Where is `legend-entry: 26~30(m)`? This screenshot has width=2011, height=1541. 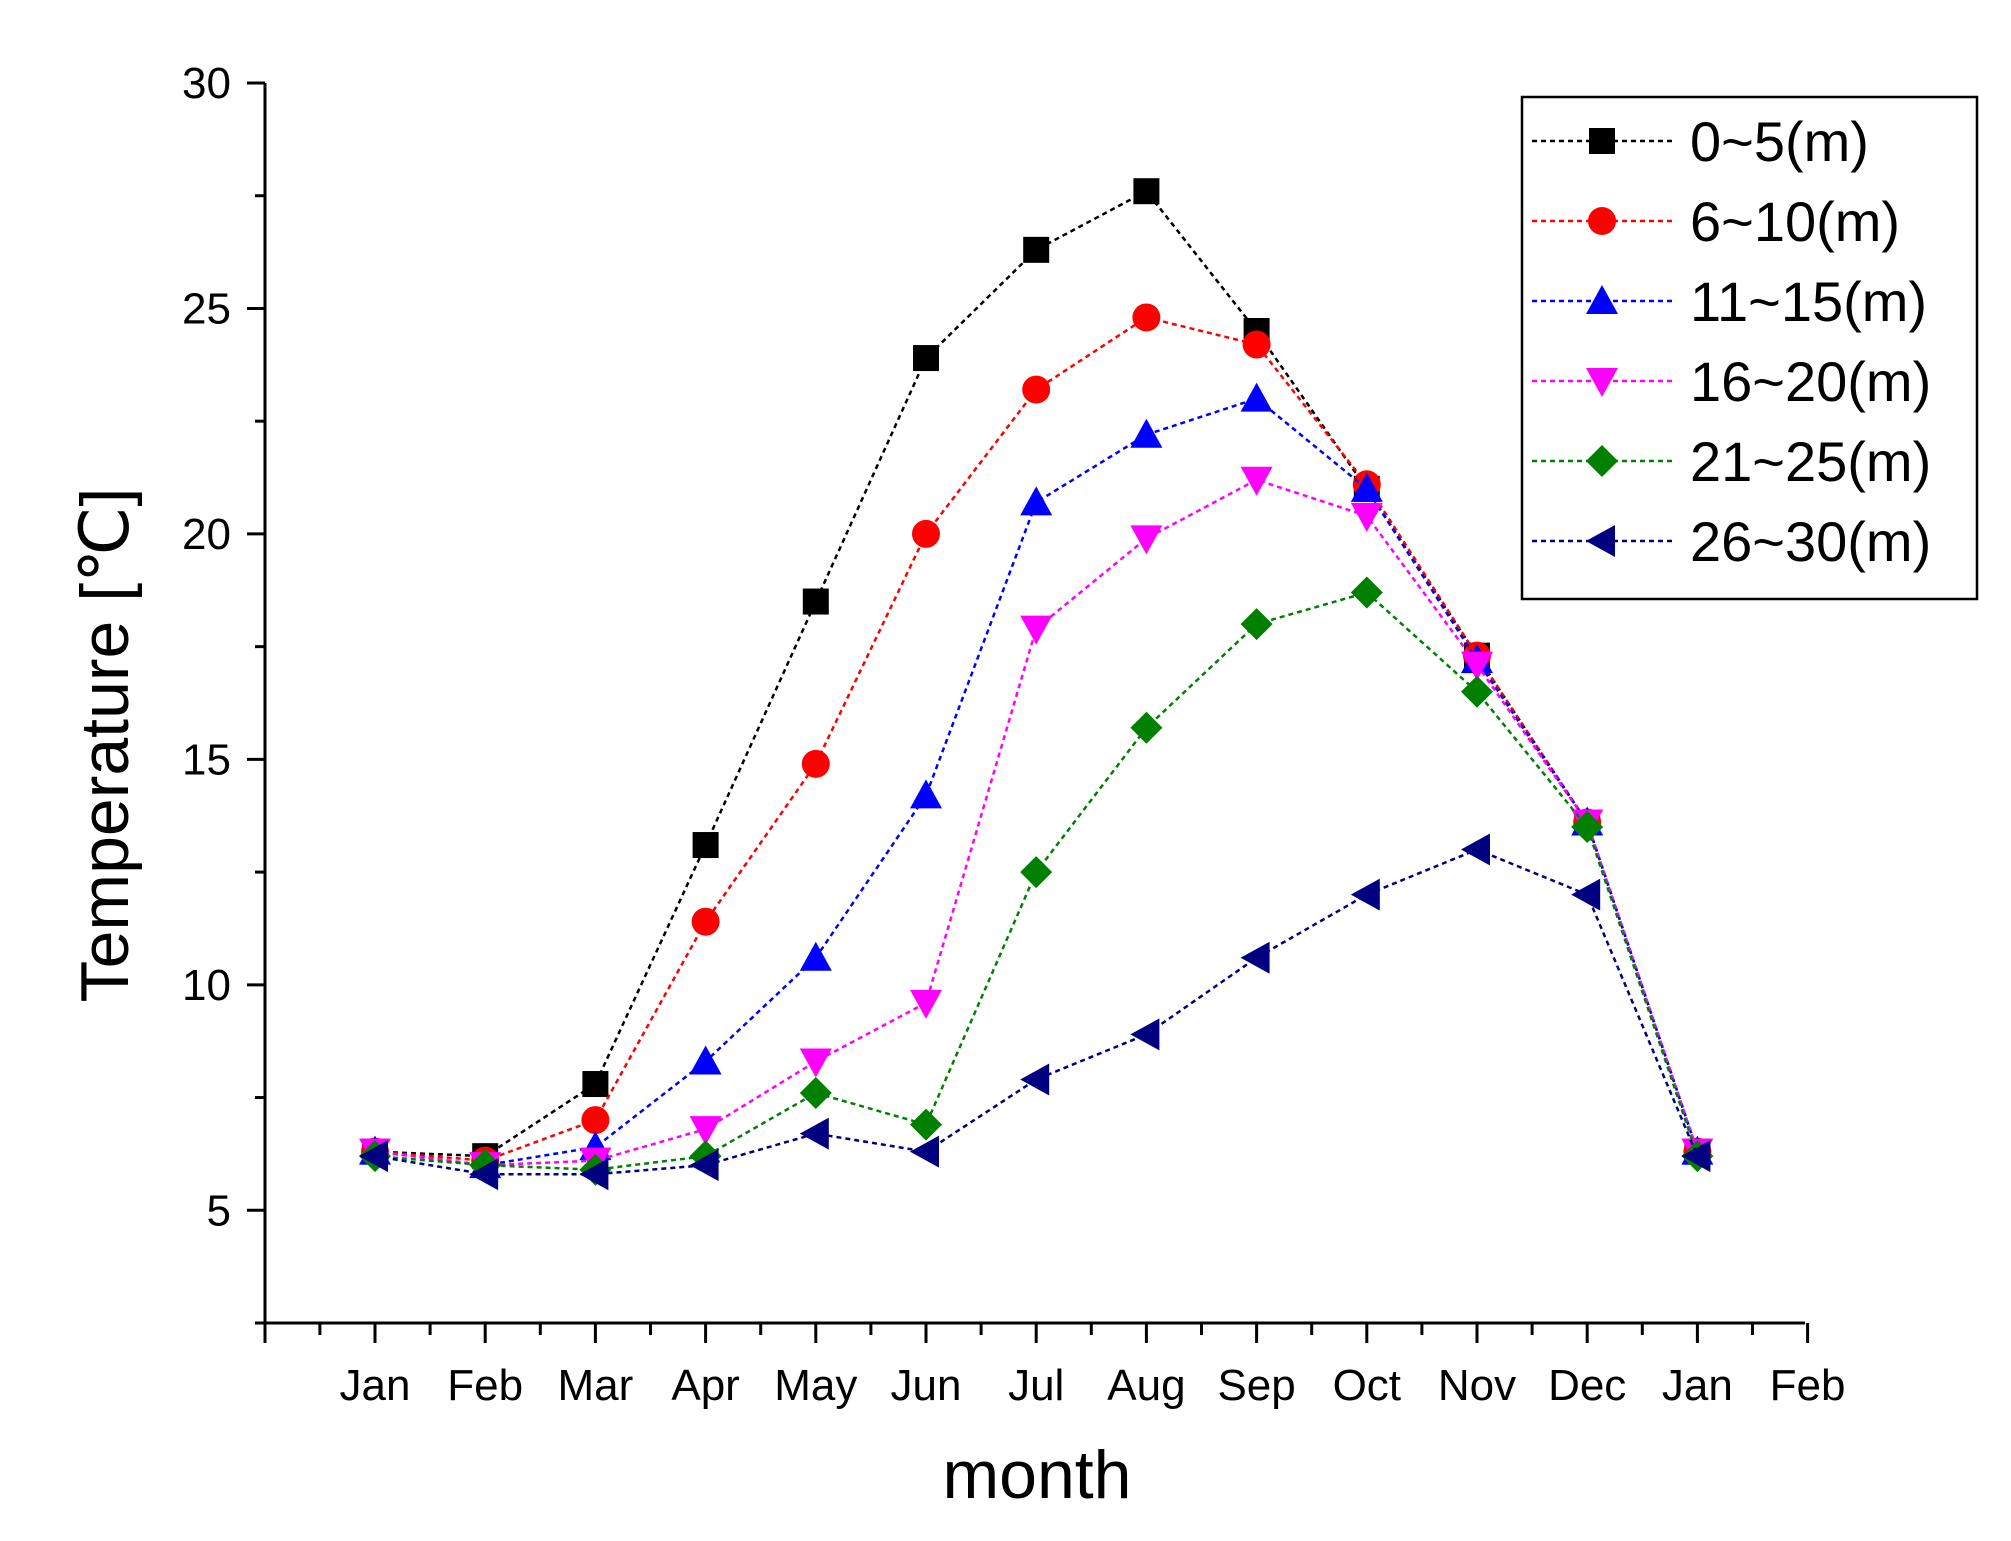 legend-entry: 26~30(m) is located at coordinates (1731, 541).